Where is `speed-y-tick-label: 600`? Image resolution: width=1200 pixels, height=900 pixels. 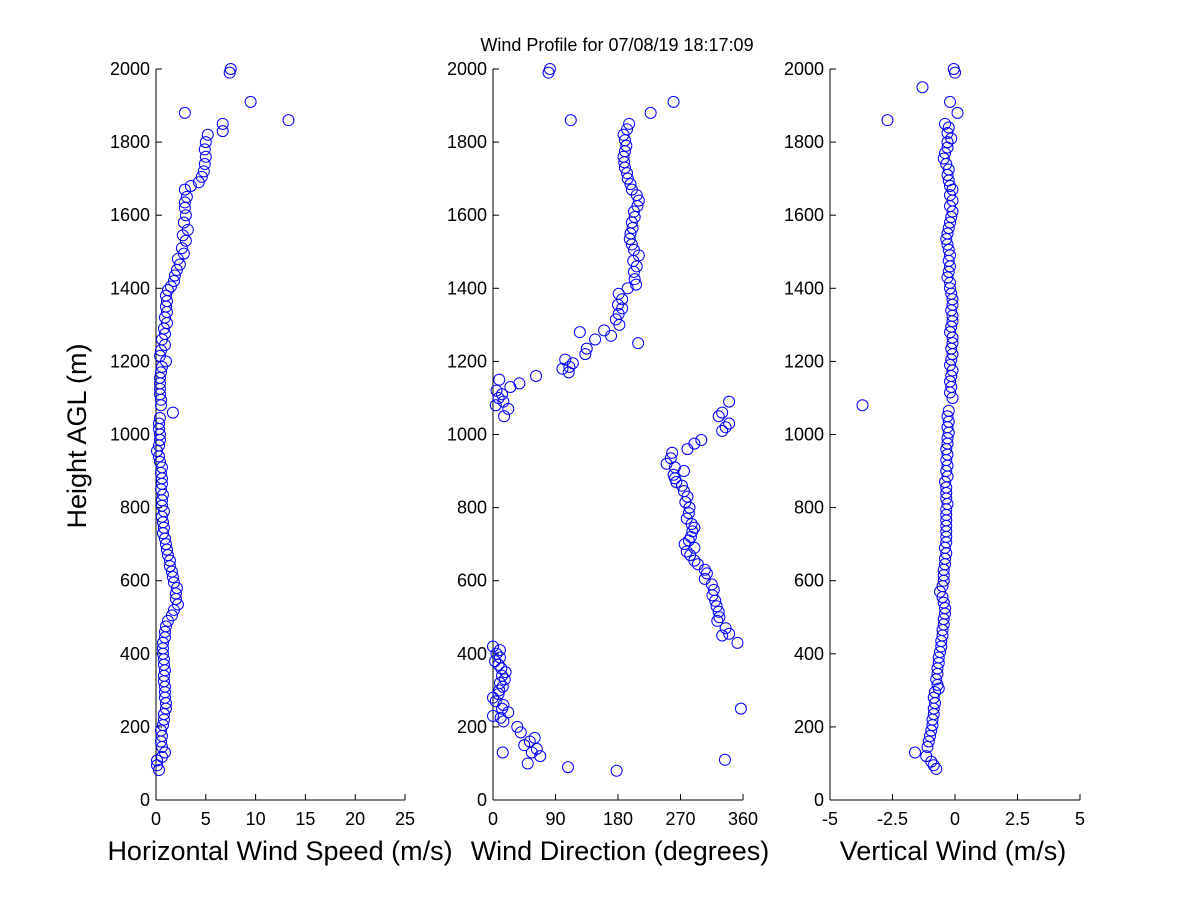
speed-y-tick-label: 600 is located at coordinates (135, 581).